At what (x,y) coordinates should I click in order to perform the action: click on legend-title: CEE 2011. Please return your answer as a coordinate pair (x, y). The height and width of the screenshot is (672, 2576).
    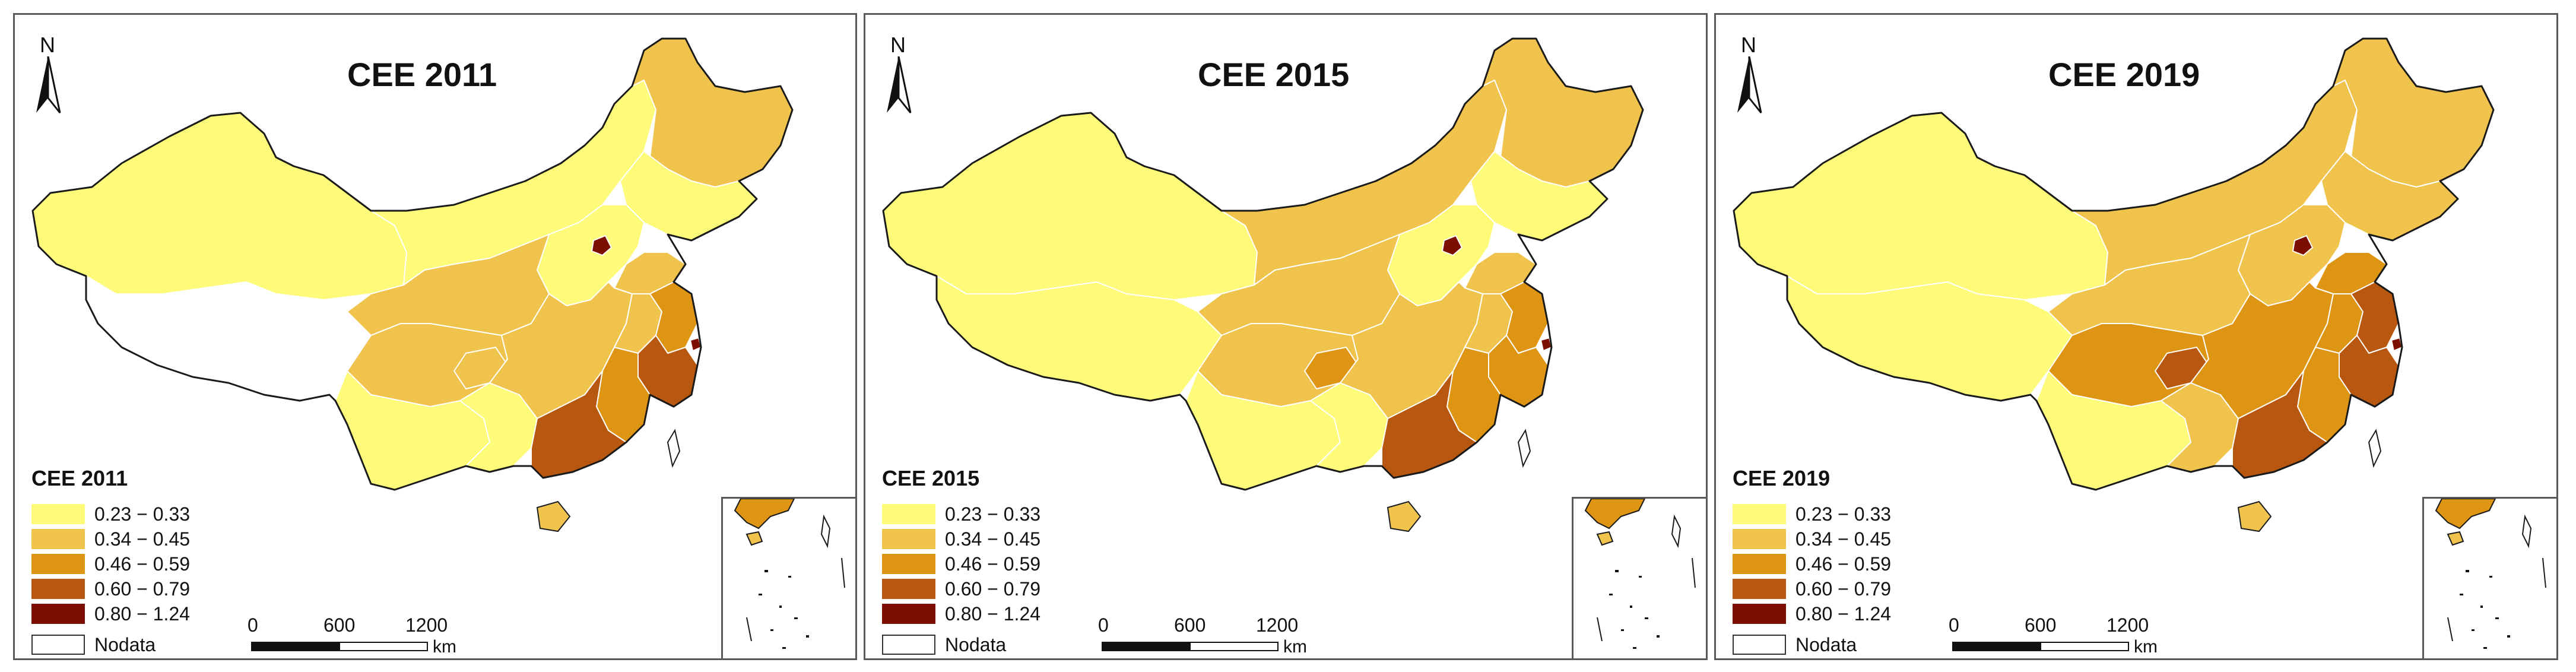
    Looking at the image, I should click on (79, 478).